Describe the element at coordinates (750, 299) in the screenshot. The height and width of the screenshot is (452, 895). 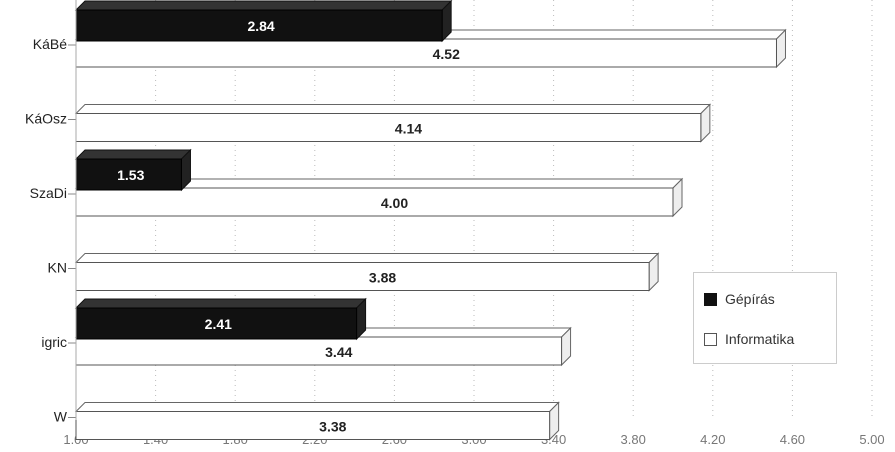
I see `legend-label-gepiras: Gépírás` at that location.